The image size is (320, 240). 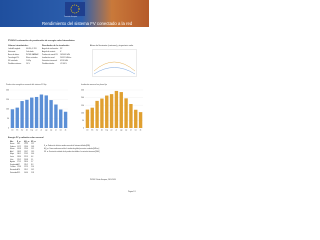 I want to click on field-label: Latitud/Longitud:, so click(x=14, y=49).